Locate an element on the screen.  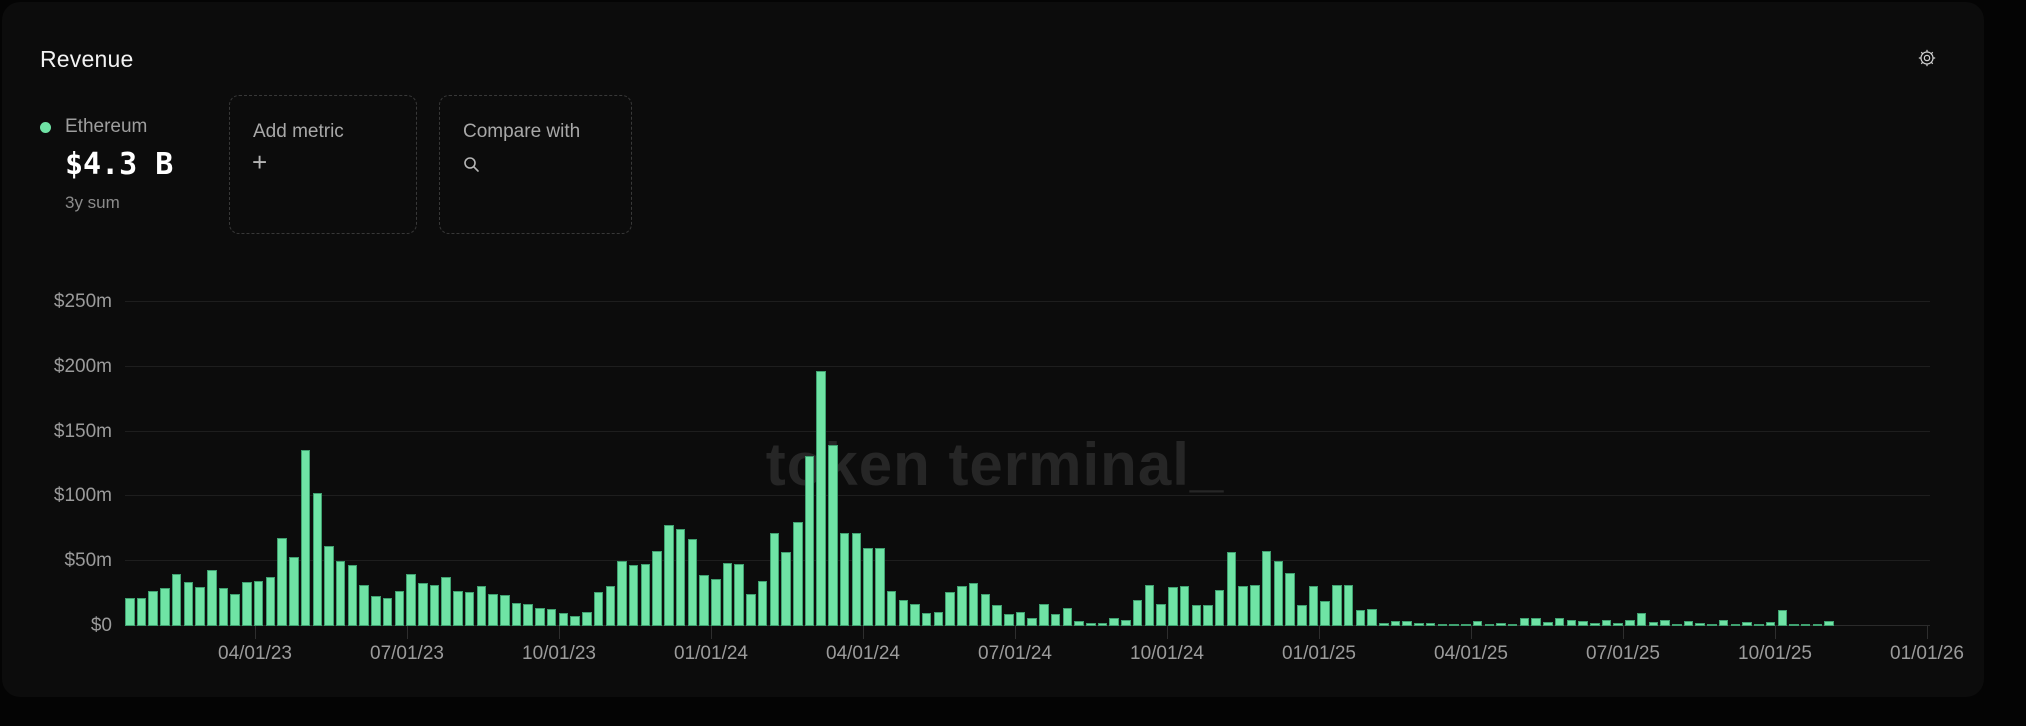
add-metric-button: Add metric + is located at coordinates (323, 164).